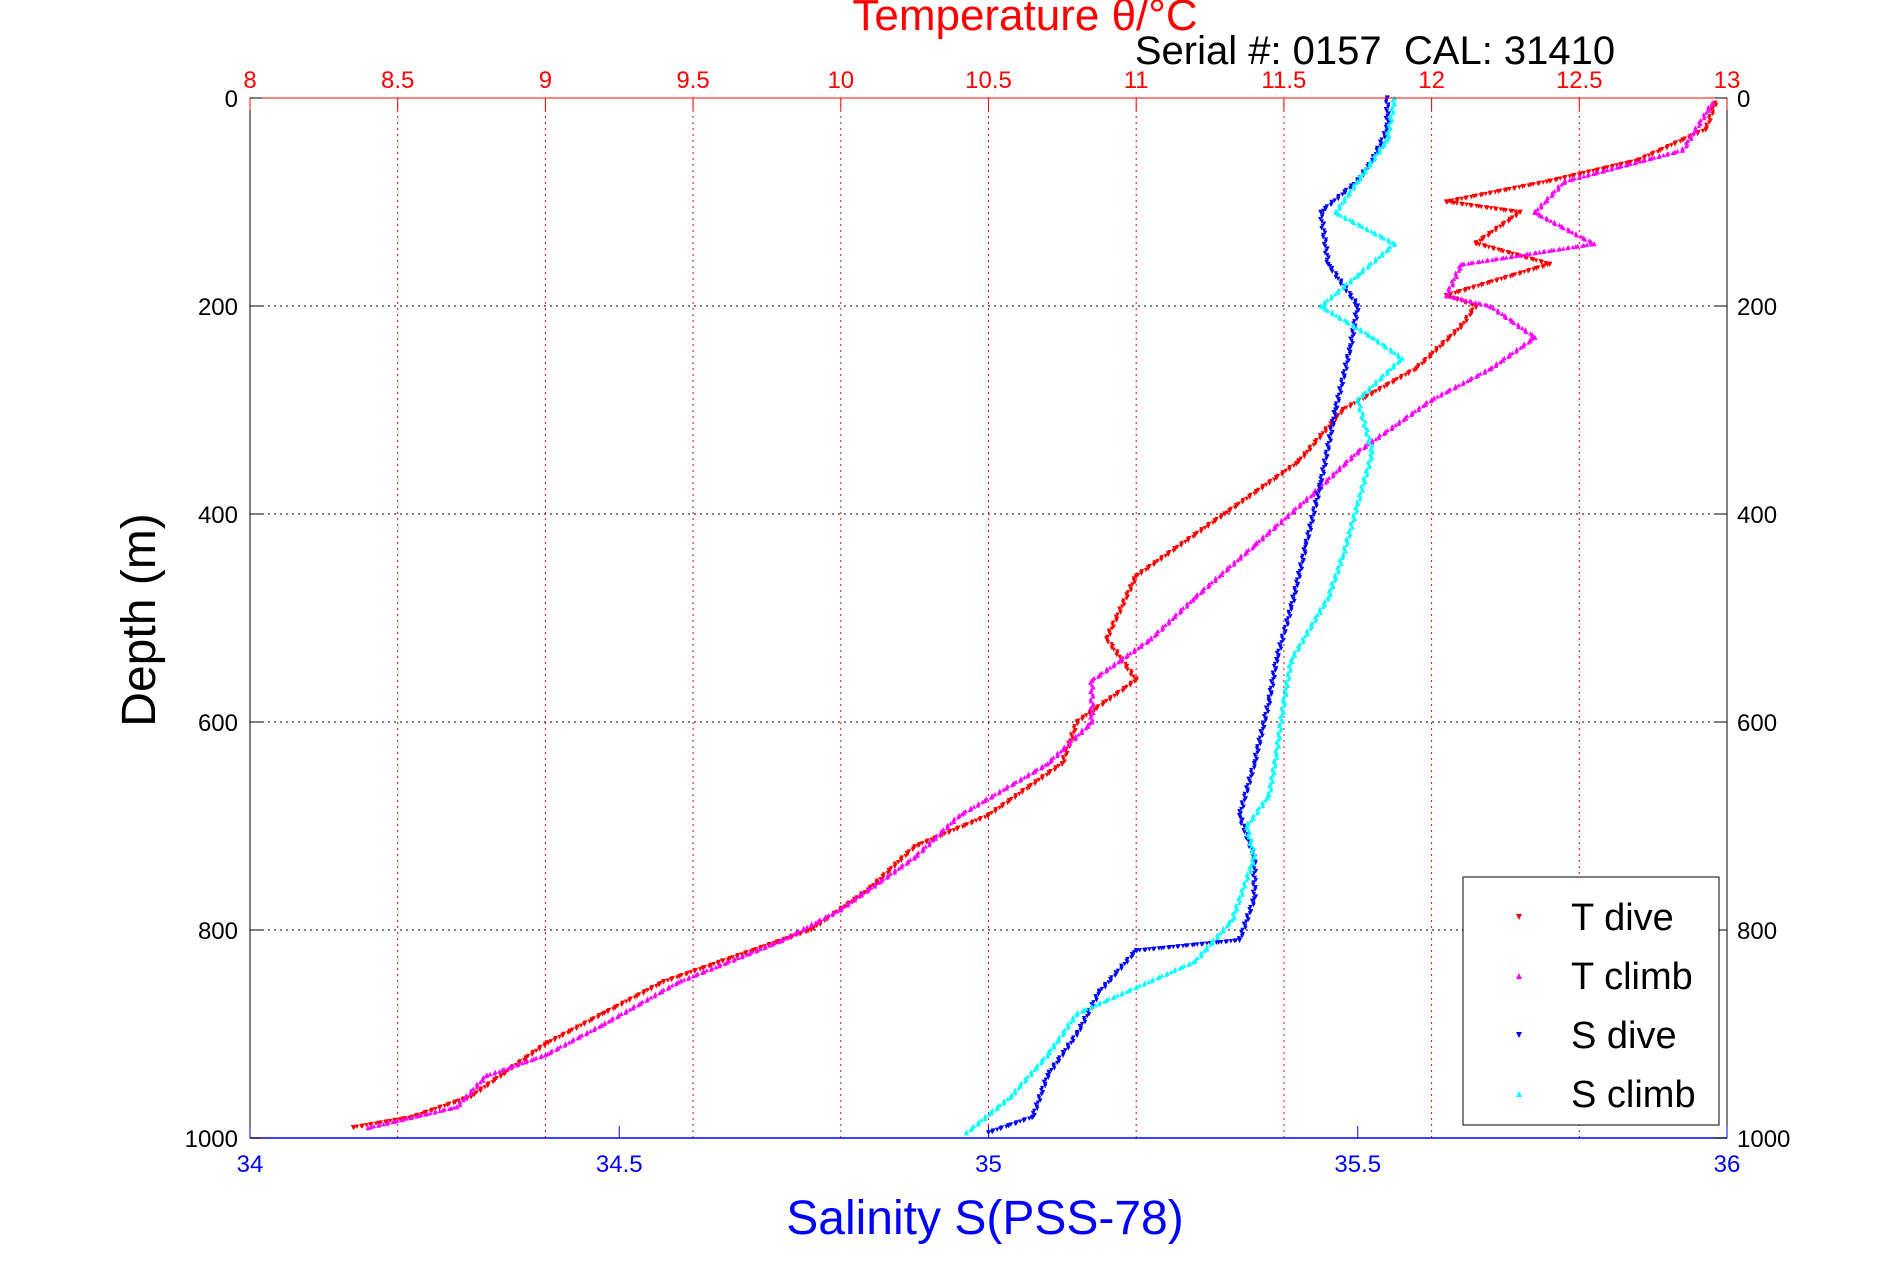 The width and height of the screenshot is (1891, 1262). Describe the element at coordinates (218, 723) in the screenshot. I see `depth-tick-label-left: 600` at that location.